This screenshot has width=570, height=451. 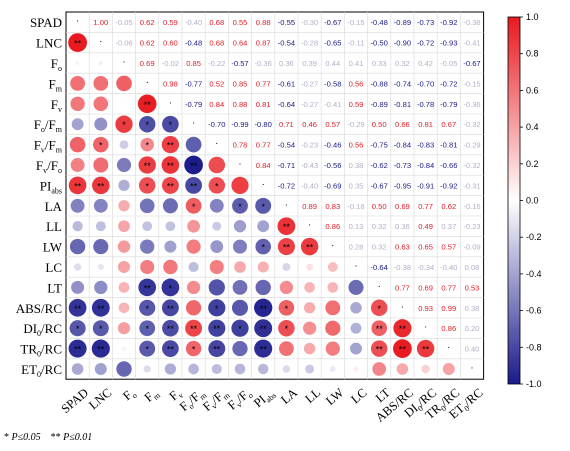 What do you see at coordinates (48, 437) in the screenshot?
I see `significance-footnote: * P≤0.05 ** P≤0.01` at bounding box center [48, 437].